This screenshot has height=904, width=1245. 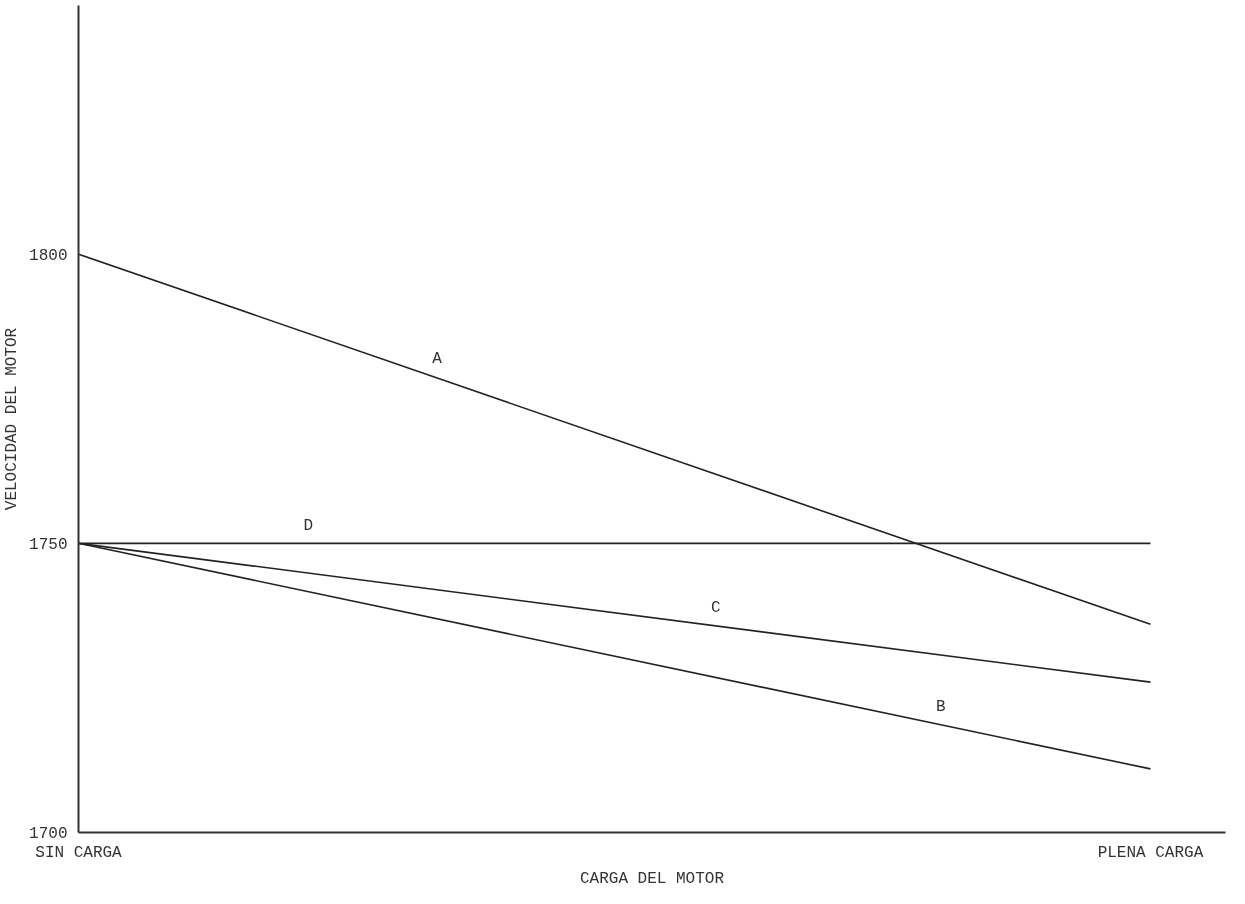 What do you see at coordinates (941, 706) in the screenshot?
I see `series-label: B` at bounding box center [941, 706].